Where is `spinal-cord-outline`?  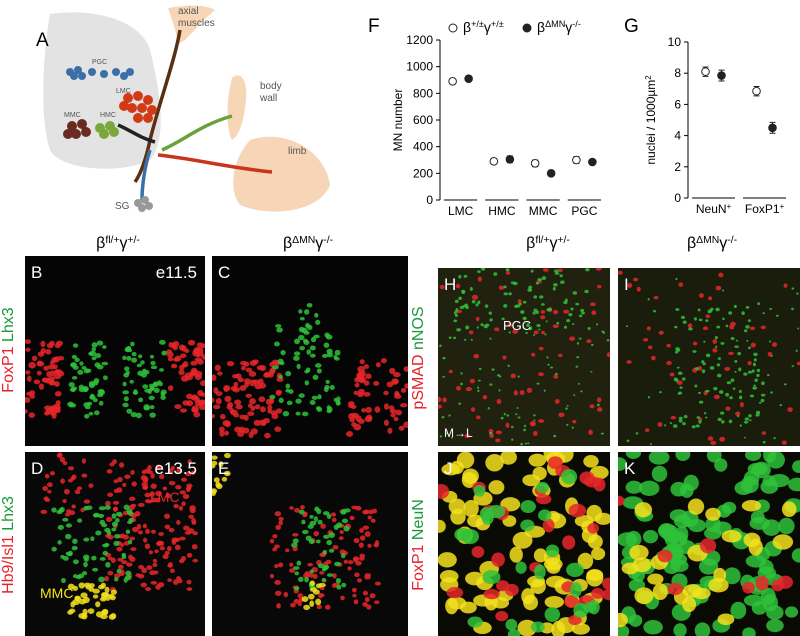 spinal-cord-outline is located at coordinates (102, 90).